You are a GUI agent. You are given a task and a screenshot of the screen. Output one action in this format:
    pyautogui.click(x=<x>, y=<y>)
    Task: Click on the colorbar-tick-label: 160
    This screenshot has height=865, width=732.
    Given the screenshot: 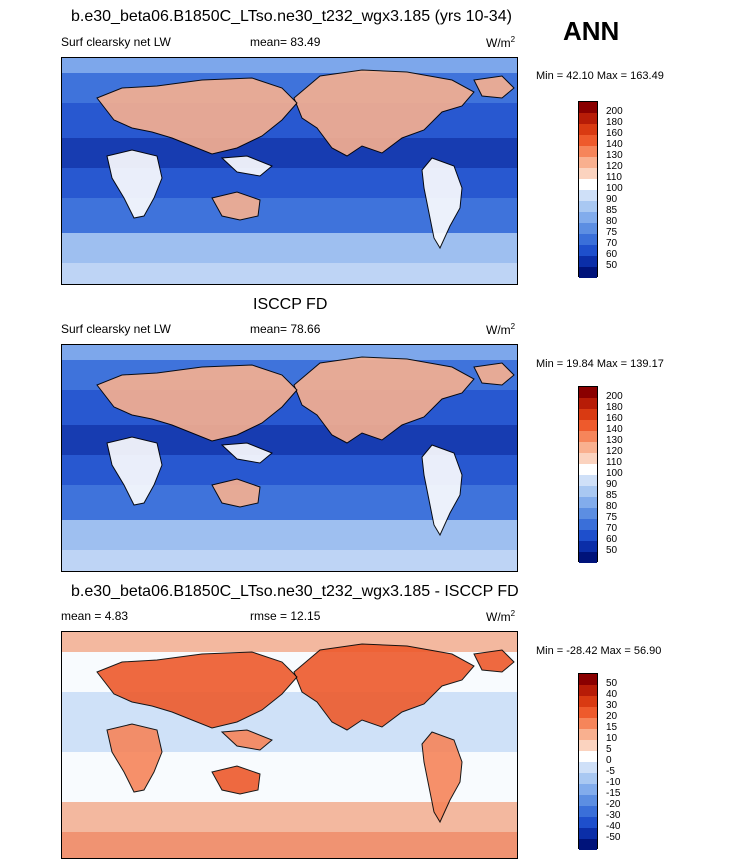 What is the action you would take?
    pyautogui.click(x=614, y=418)
    